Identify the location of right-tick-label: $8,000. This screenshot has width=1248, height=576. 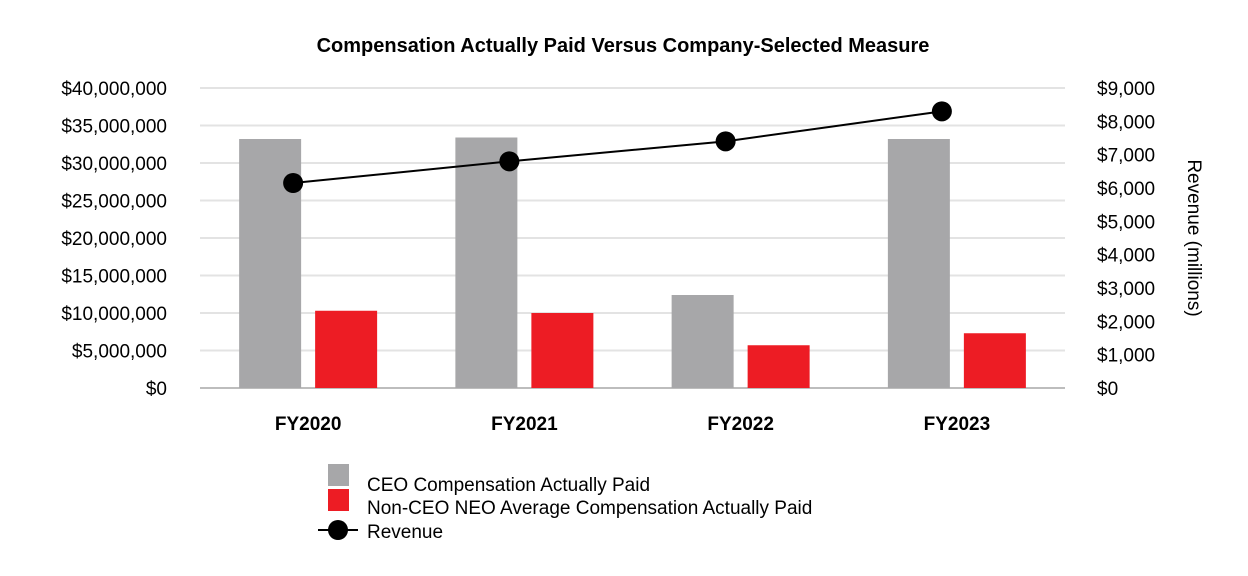
(1126, 122).